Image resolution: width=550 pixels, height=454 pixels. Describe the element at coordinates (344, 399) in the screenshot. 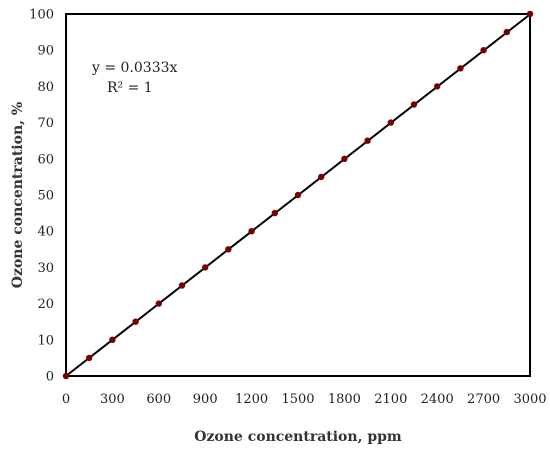

I see `x-tick-label: 1800` at that location.